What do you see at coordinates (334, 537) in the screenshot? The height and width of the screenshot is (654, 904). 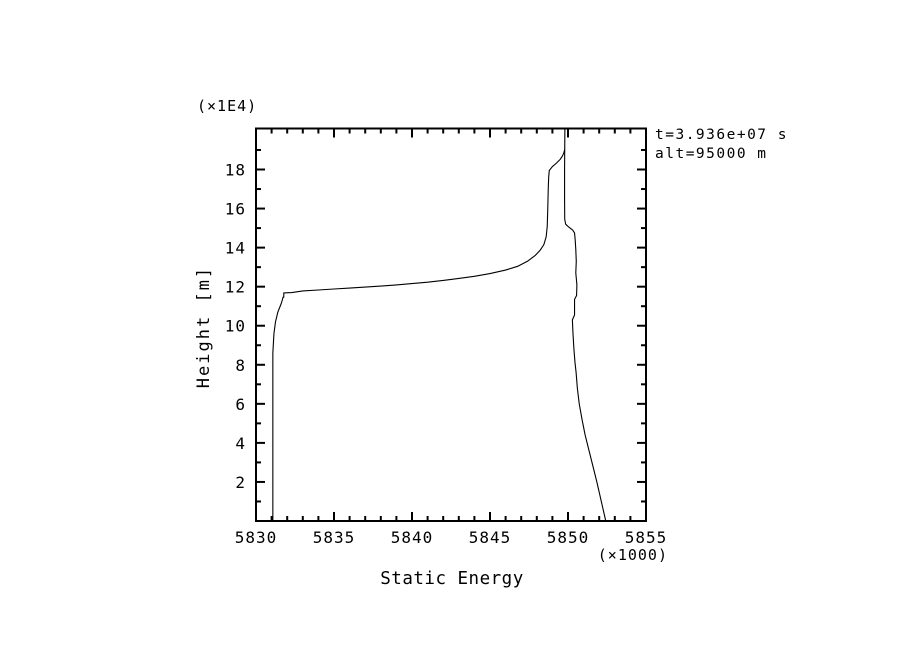 I see `x-tick-label: 5835` at bounding box center [334, 537].